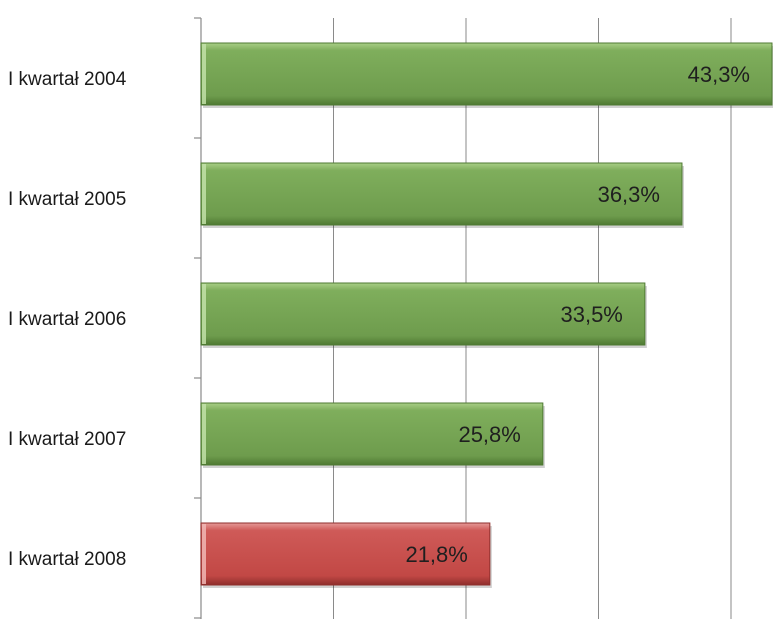 This screenshot has height=619, width=773. Describe the element at coordinates (67, 559) in the screenshot. I see `category-label: I kwartał 2008` at that location.